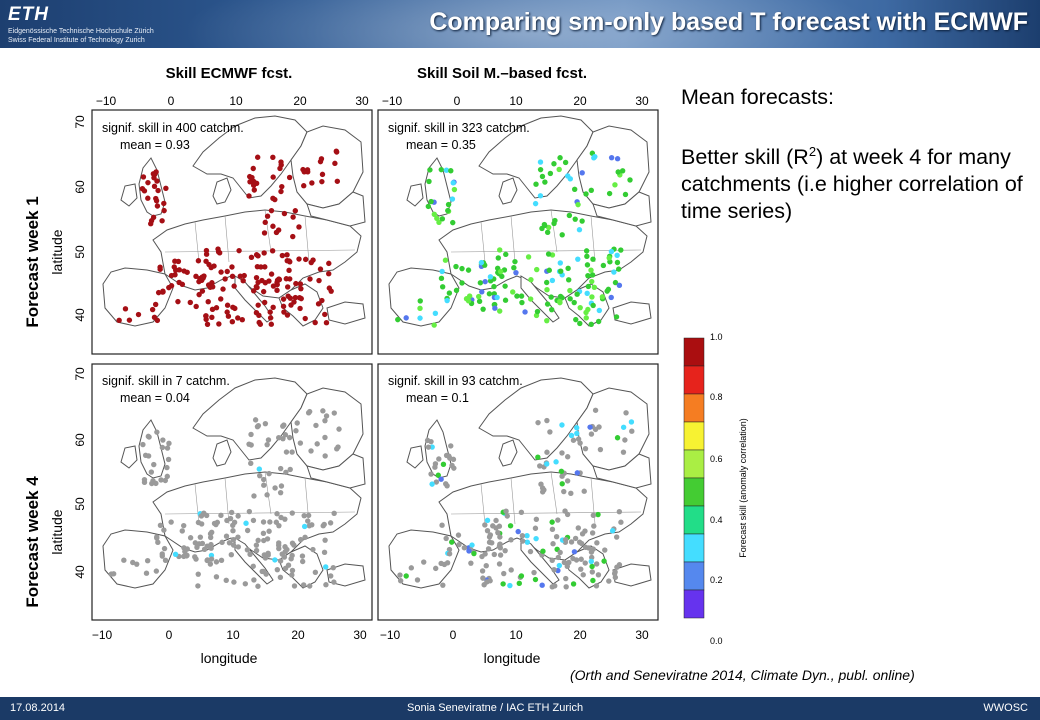  Describe the element at coordinates (229, 658) in the screenshot. I see `xlabel-ecmwf: longitude` at that location.